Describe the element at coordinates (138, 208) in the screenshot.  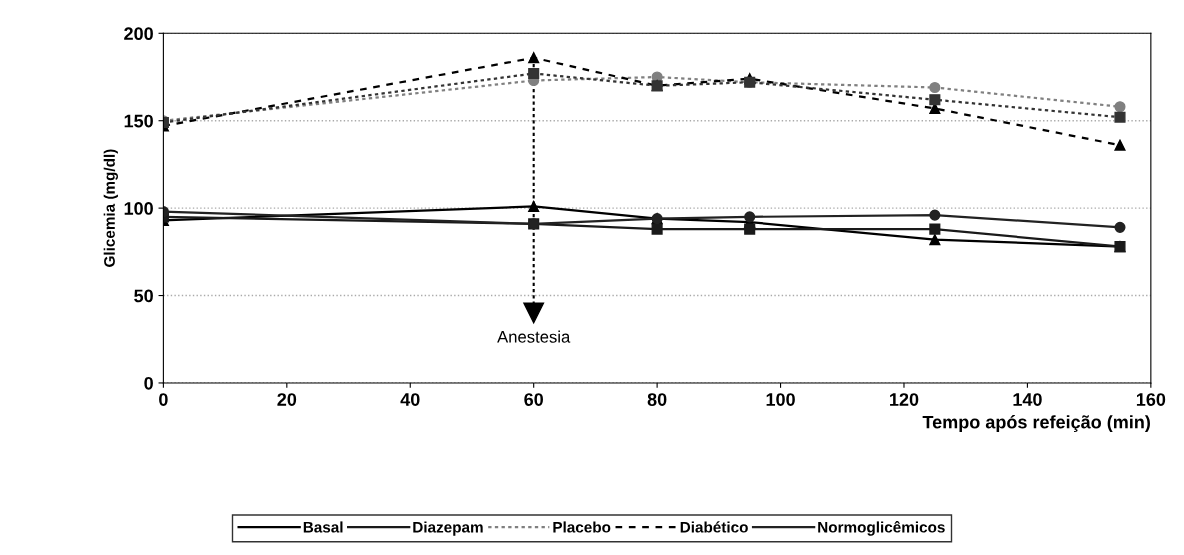
I see `y-tick-label: 100` at that location.